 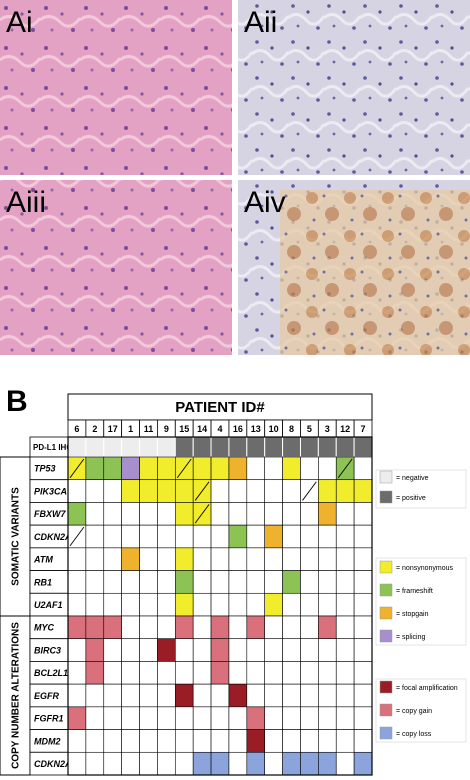 What do you see at coordinates (219, 429) in the screenshot?
I see `patient-id: 4` at bounding box center [219, 429].